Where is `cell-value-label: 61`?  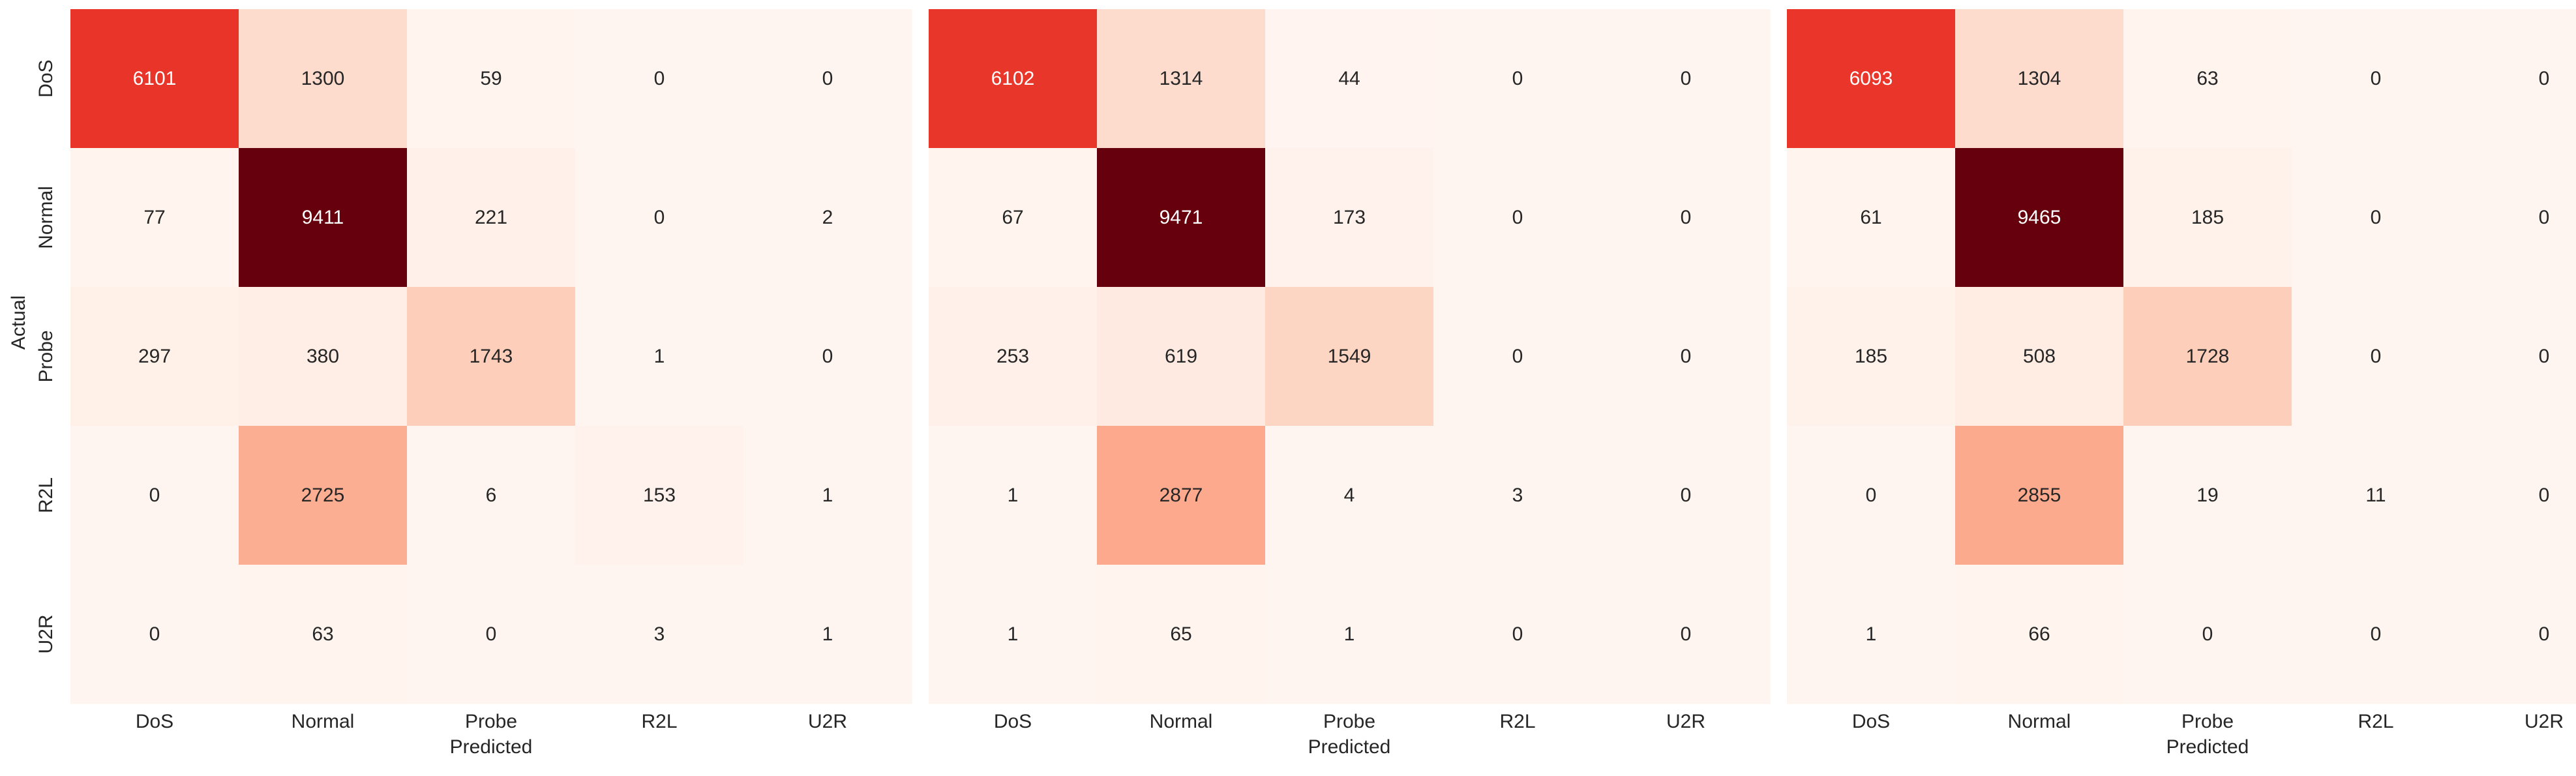
cell-value-label: 61 is located at coordinates (1870, 218).